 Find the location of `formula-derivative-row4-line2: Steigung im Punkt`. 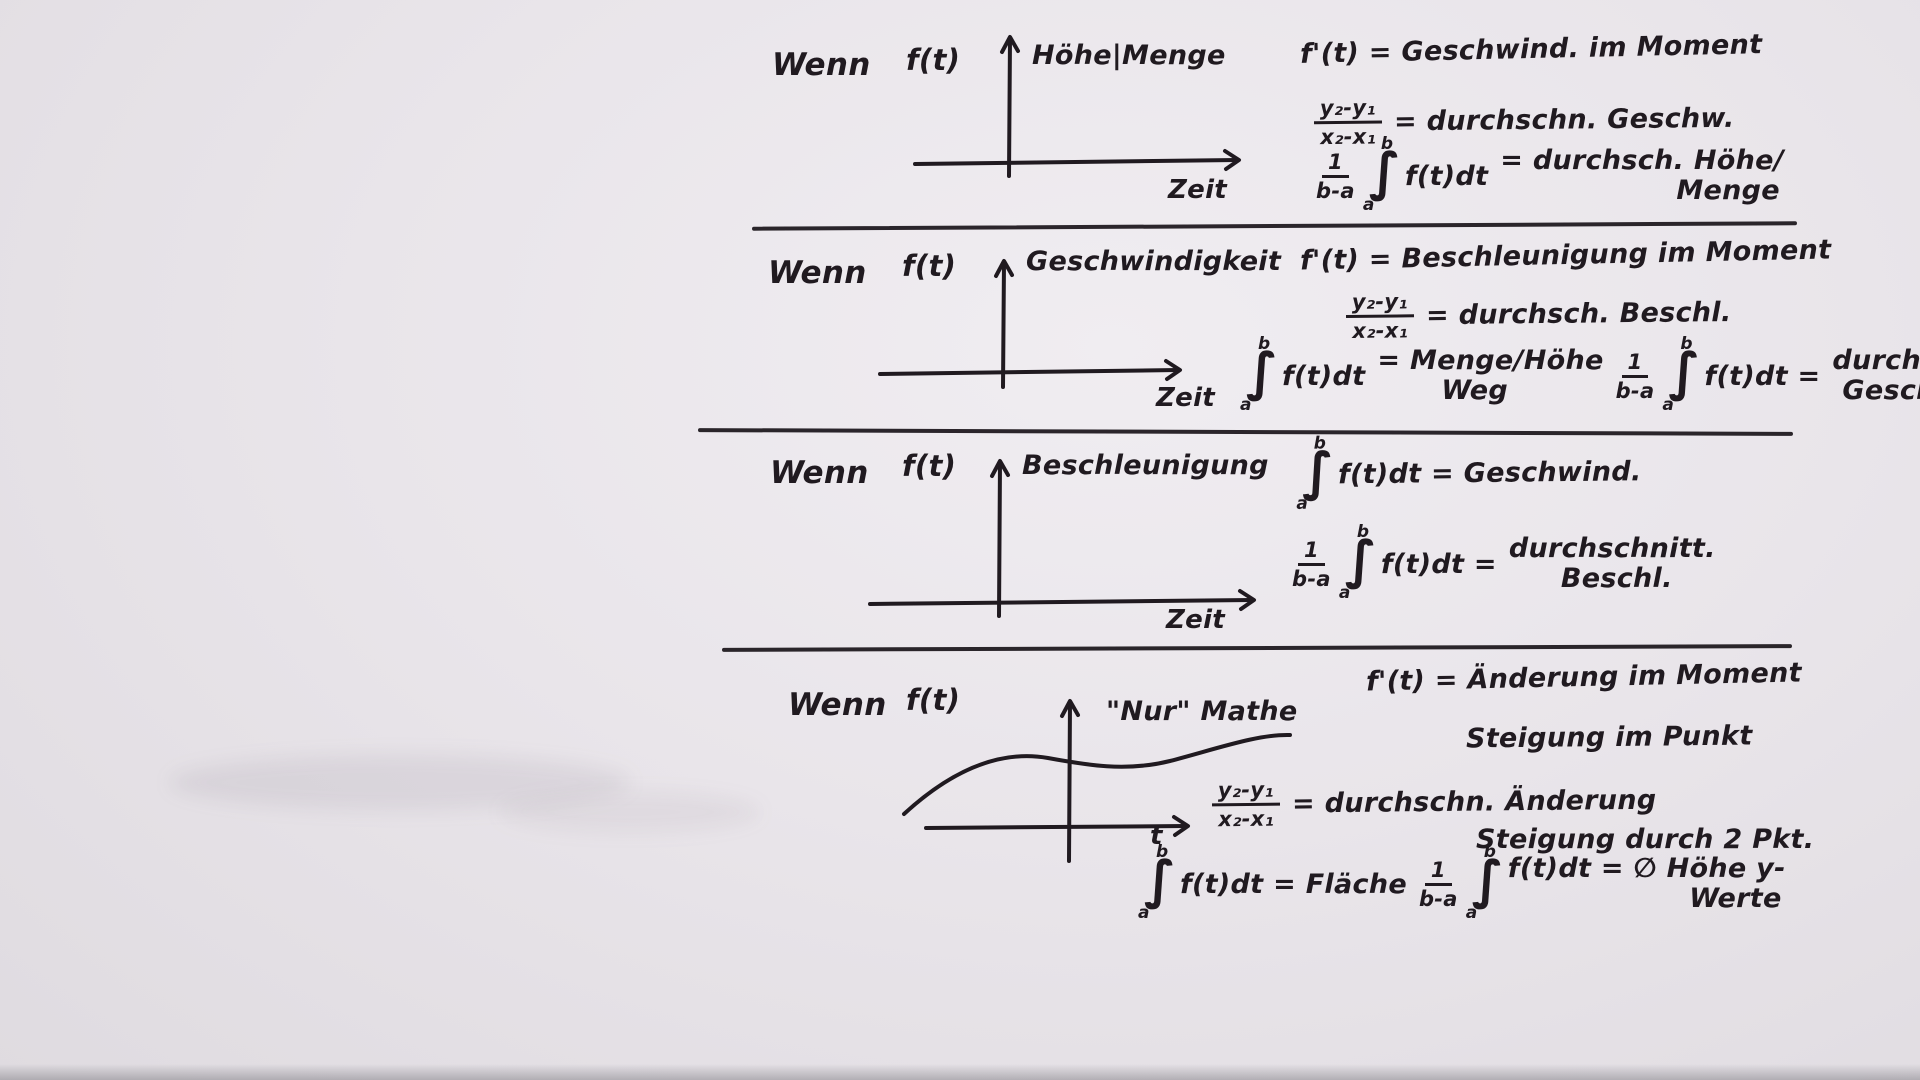

formula-derivative-row4-line2: Steigung im Punkt is located at coordinates (1609, 737).